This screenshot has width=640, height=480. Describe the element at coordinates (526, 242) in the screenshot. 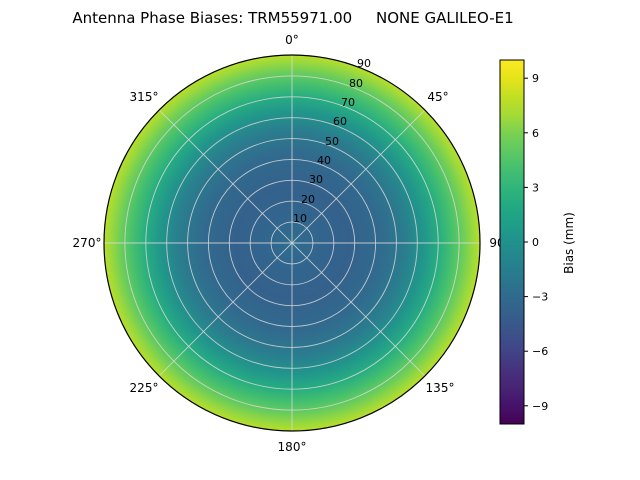

I see `colorbar-ticks` at that location.